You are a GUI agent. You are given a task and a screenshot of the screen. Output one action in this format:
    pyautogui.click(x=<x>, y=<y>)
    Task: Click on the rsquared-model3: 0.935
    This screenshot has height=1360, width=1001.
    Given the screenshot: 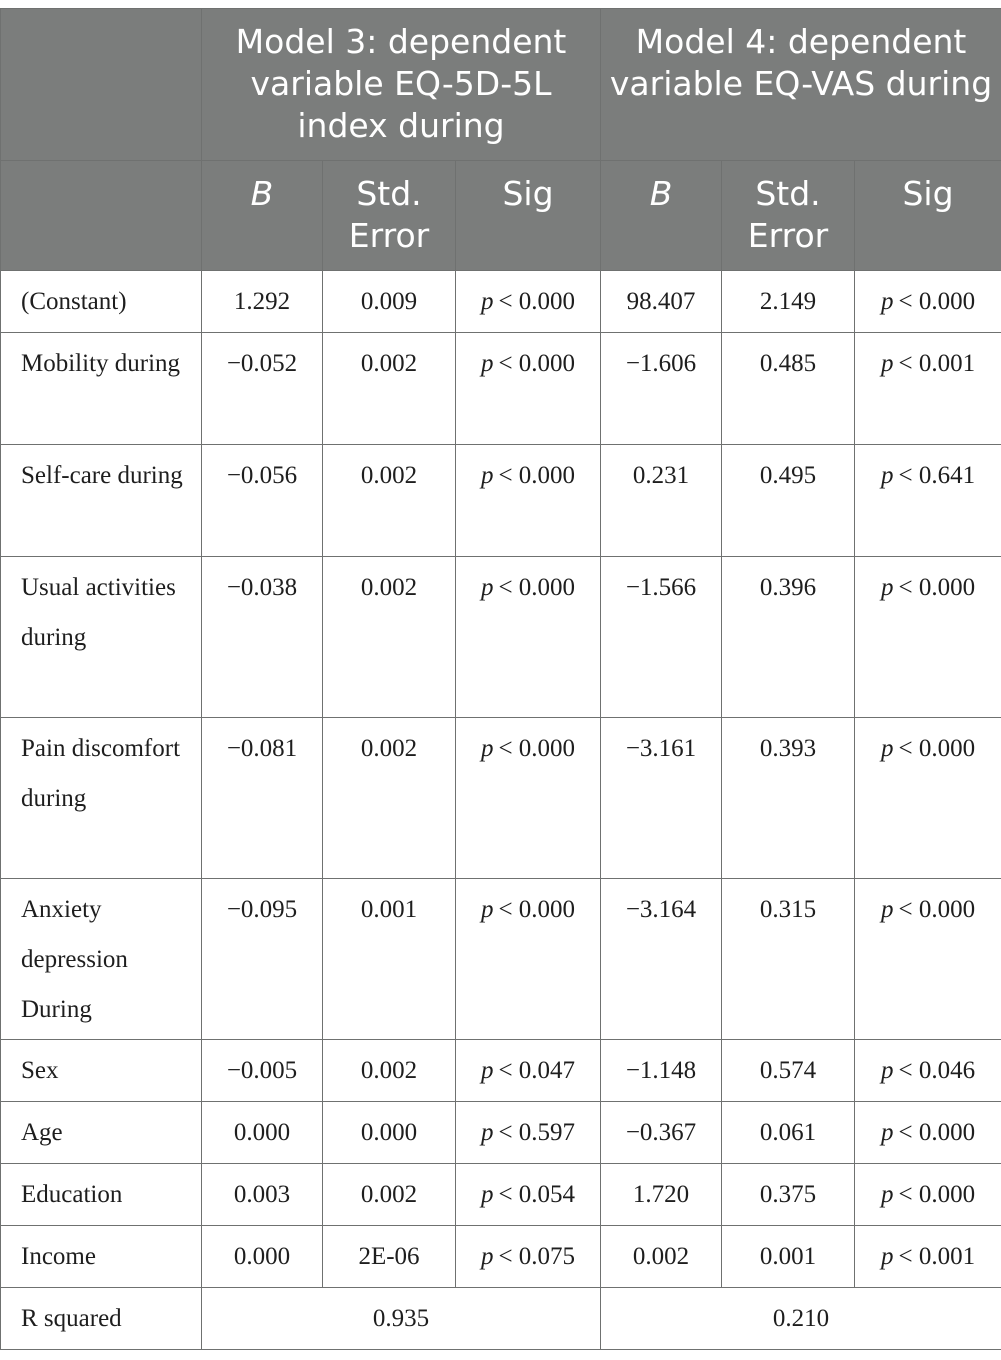 What is the action you would take?
    pyautogui.click(x=401, y=1318)
    